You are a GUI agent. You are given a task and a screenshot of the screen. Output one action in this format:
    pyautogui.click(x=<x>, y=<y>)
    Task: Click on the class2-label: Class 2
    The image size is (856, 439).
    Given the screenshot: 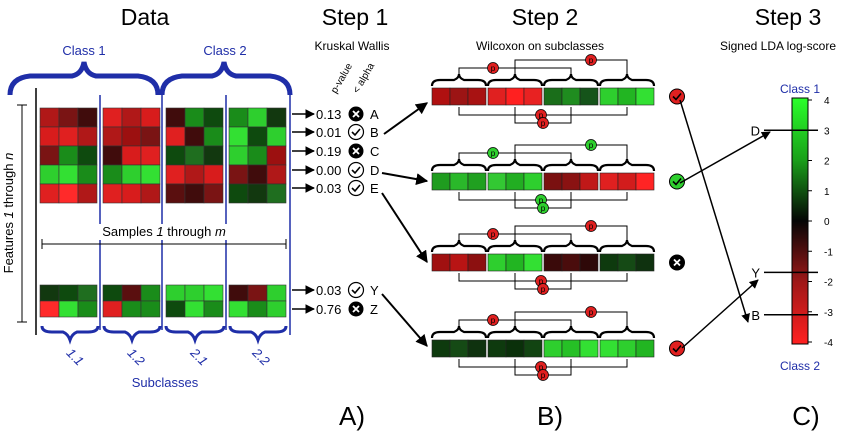 What is the action you would take?
    pyautogui.click(x=224, y=50)
    